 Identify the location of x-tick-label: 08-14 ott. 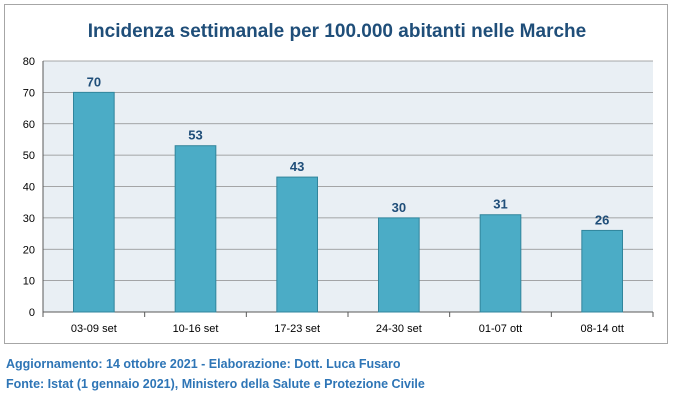
(601, 329).